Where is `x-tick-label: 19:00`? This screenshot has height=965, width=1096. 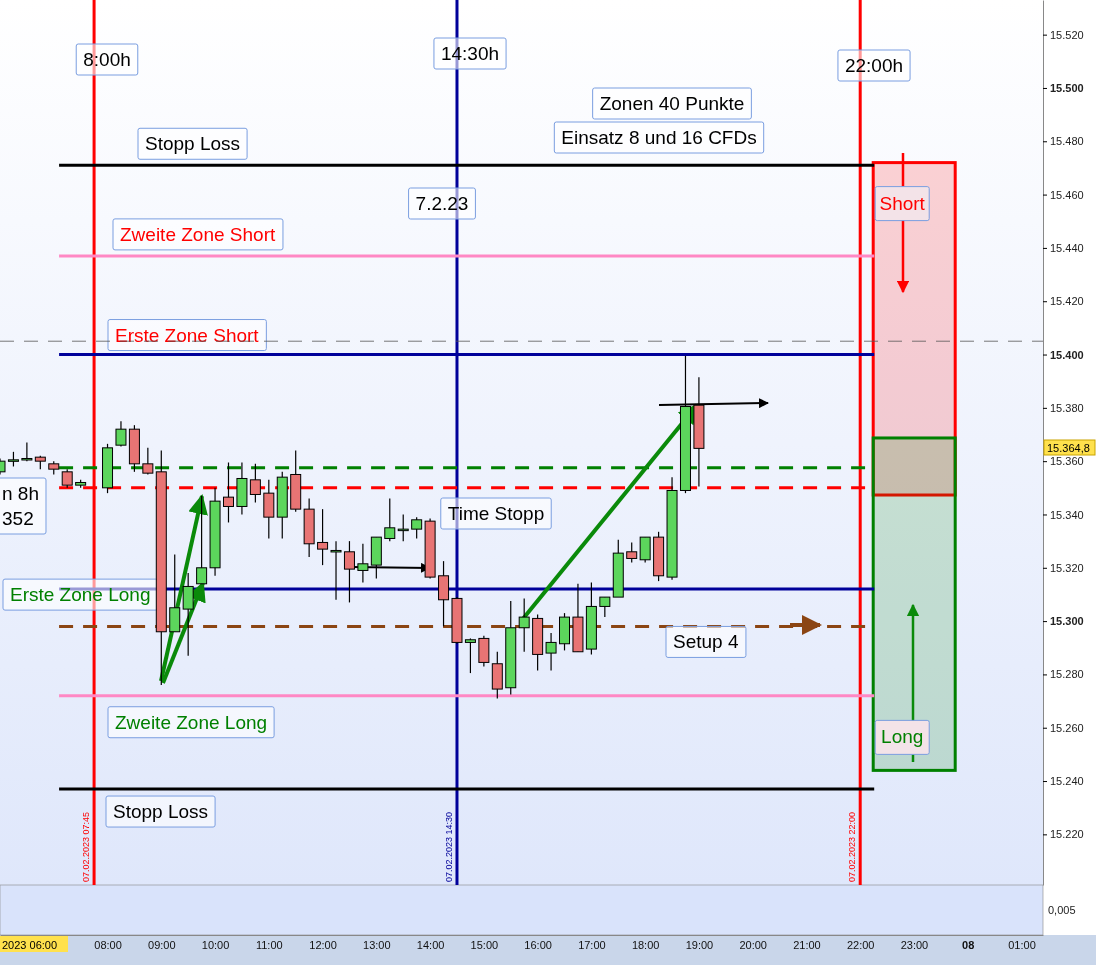 x-tick-label: 19:00 is located at coordinates (699, 944).